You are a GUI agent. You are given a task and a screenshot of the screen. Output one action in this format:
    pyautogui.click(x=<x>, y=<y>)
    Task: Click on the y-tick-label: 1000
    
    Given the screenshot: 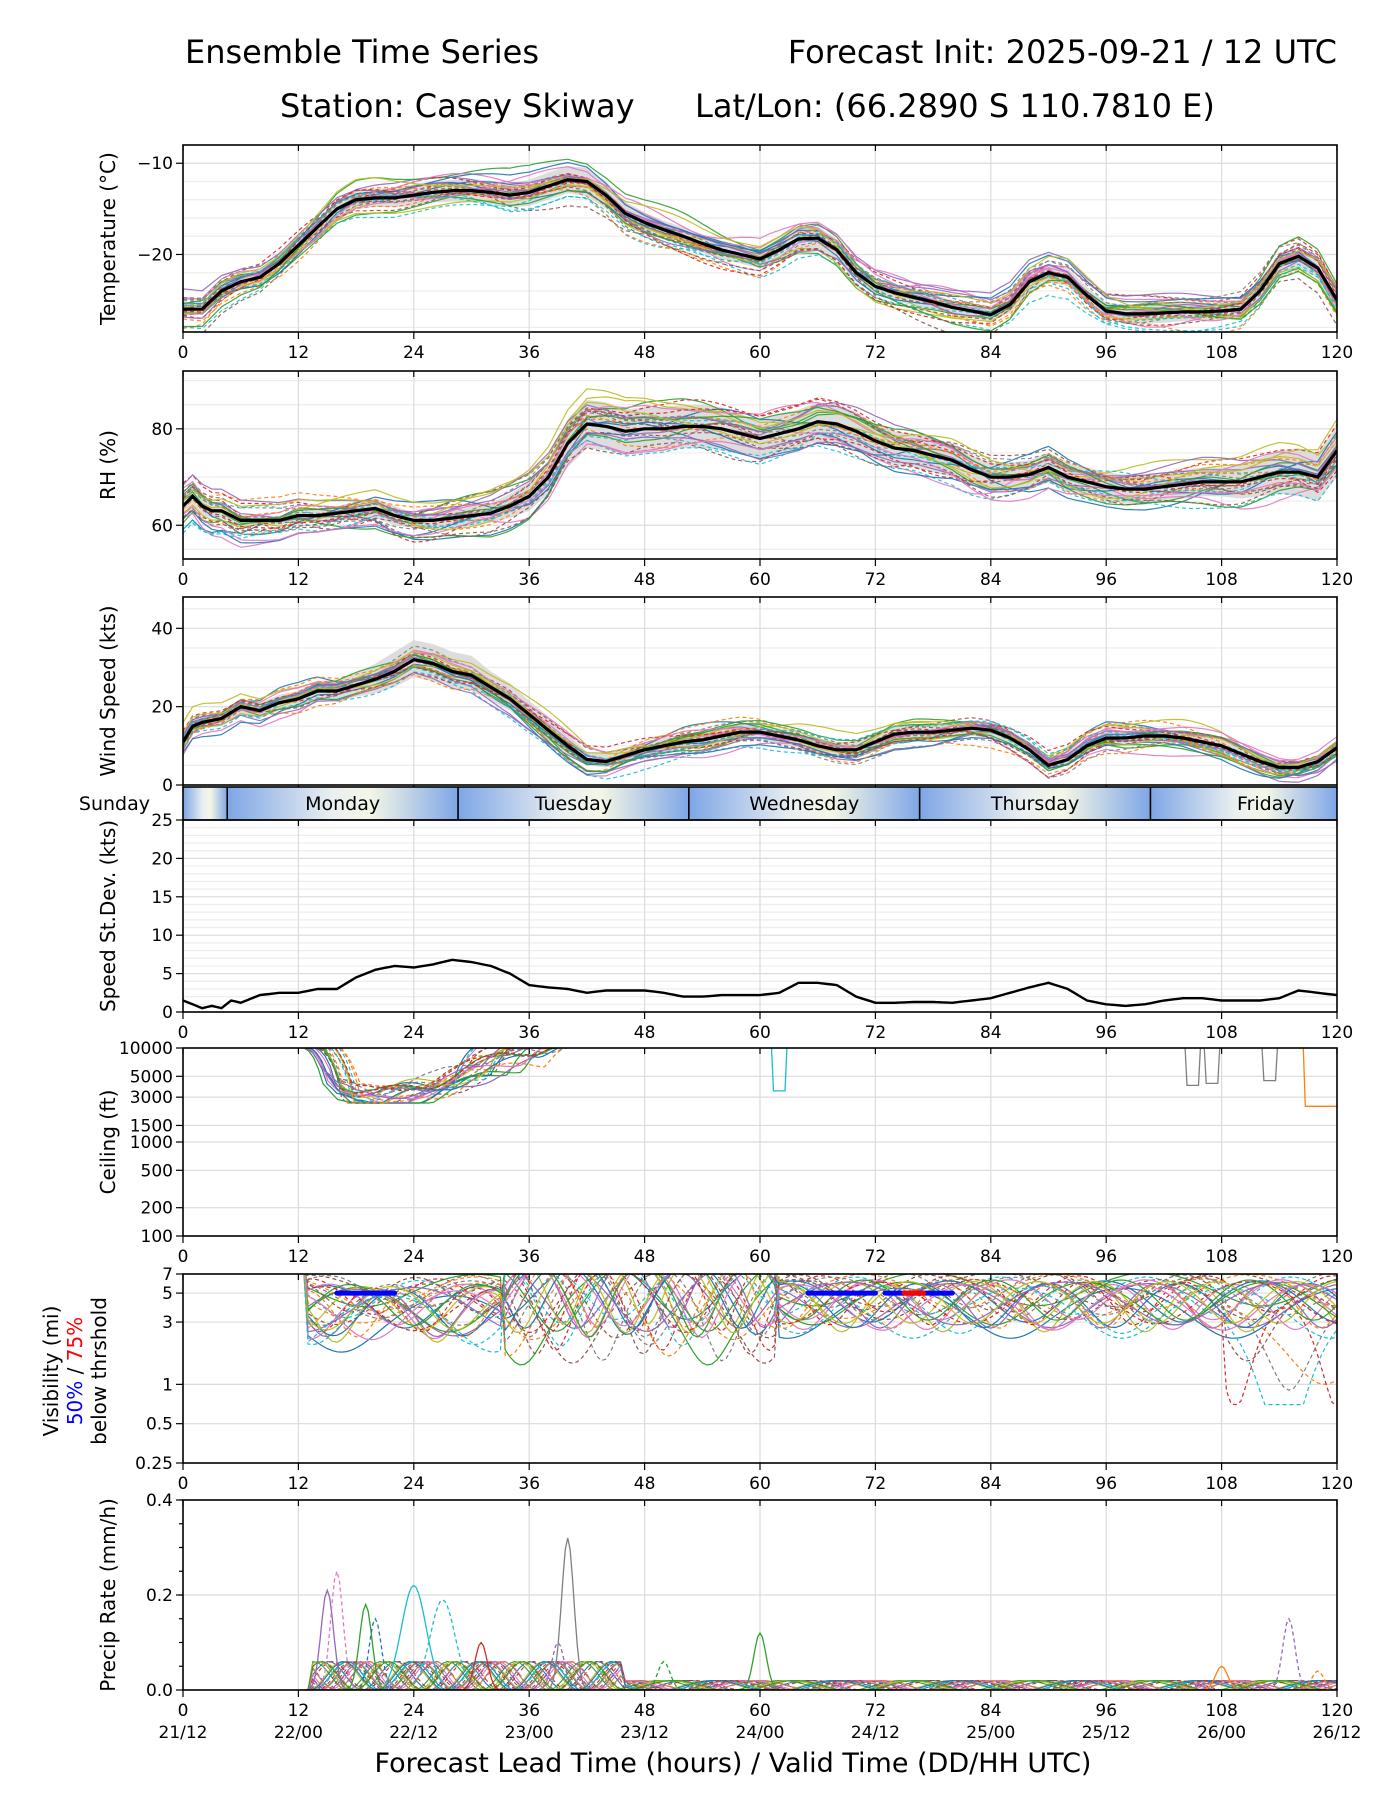 What is the action you would take?
    pyautogui.click(x=151, y=1143)
    